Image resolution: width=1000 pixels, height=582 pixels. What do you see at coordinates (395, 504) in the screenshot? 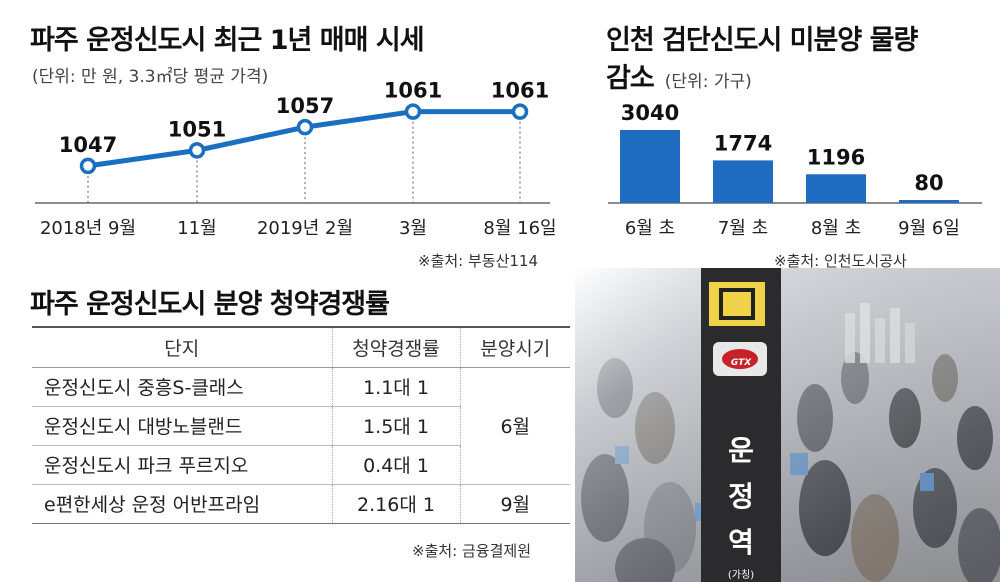
I see `competition-rate: 2.16대 1` at bounding box center [395, 504].